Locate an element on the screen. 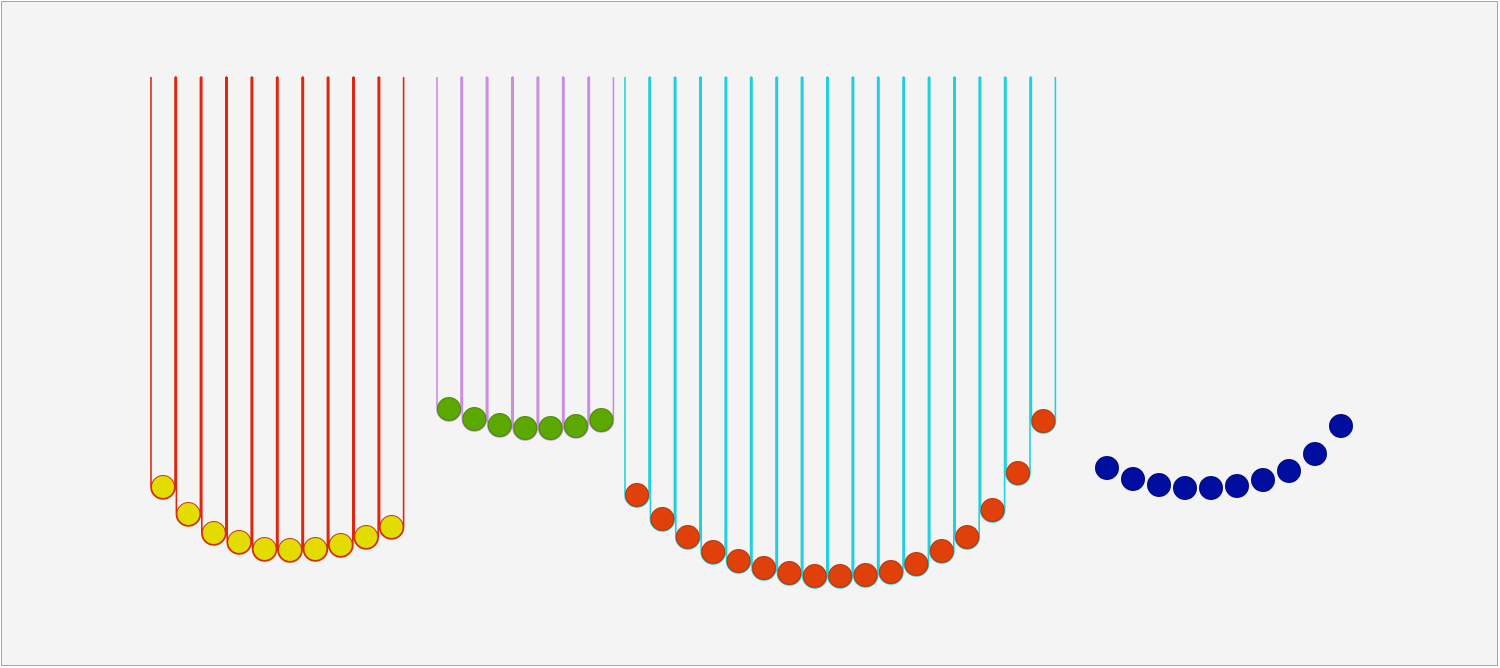 The height and width of the screenshot is (668, 1500). red-pendulum-group is located at coordinates (277, 319).